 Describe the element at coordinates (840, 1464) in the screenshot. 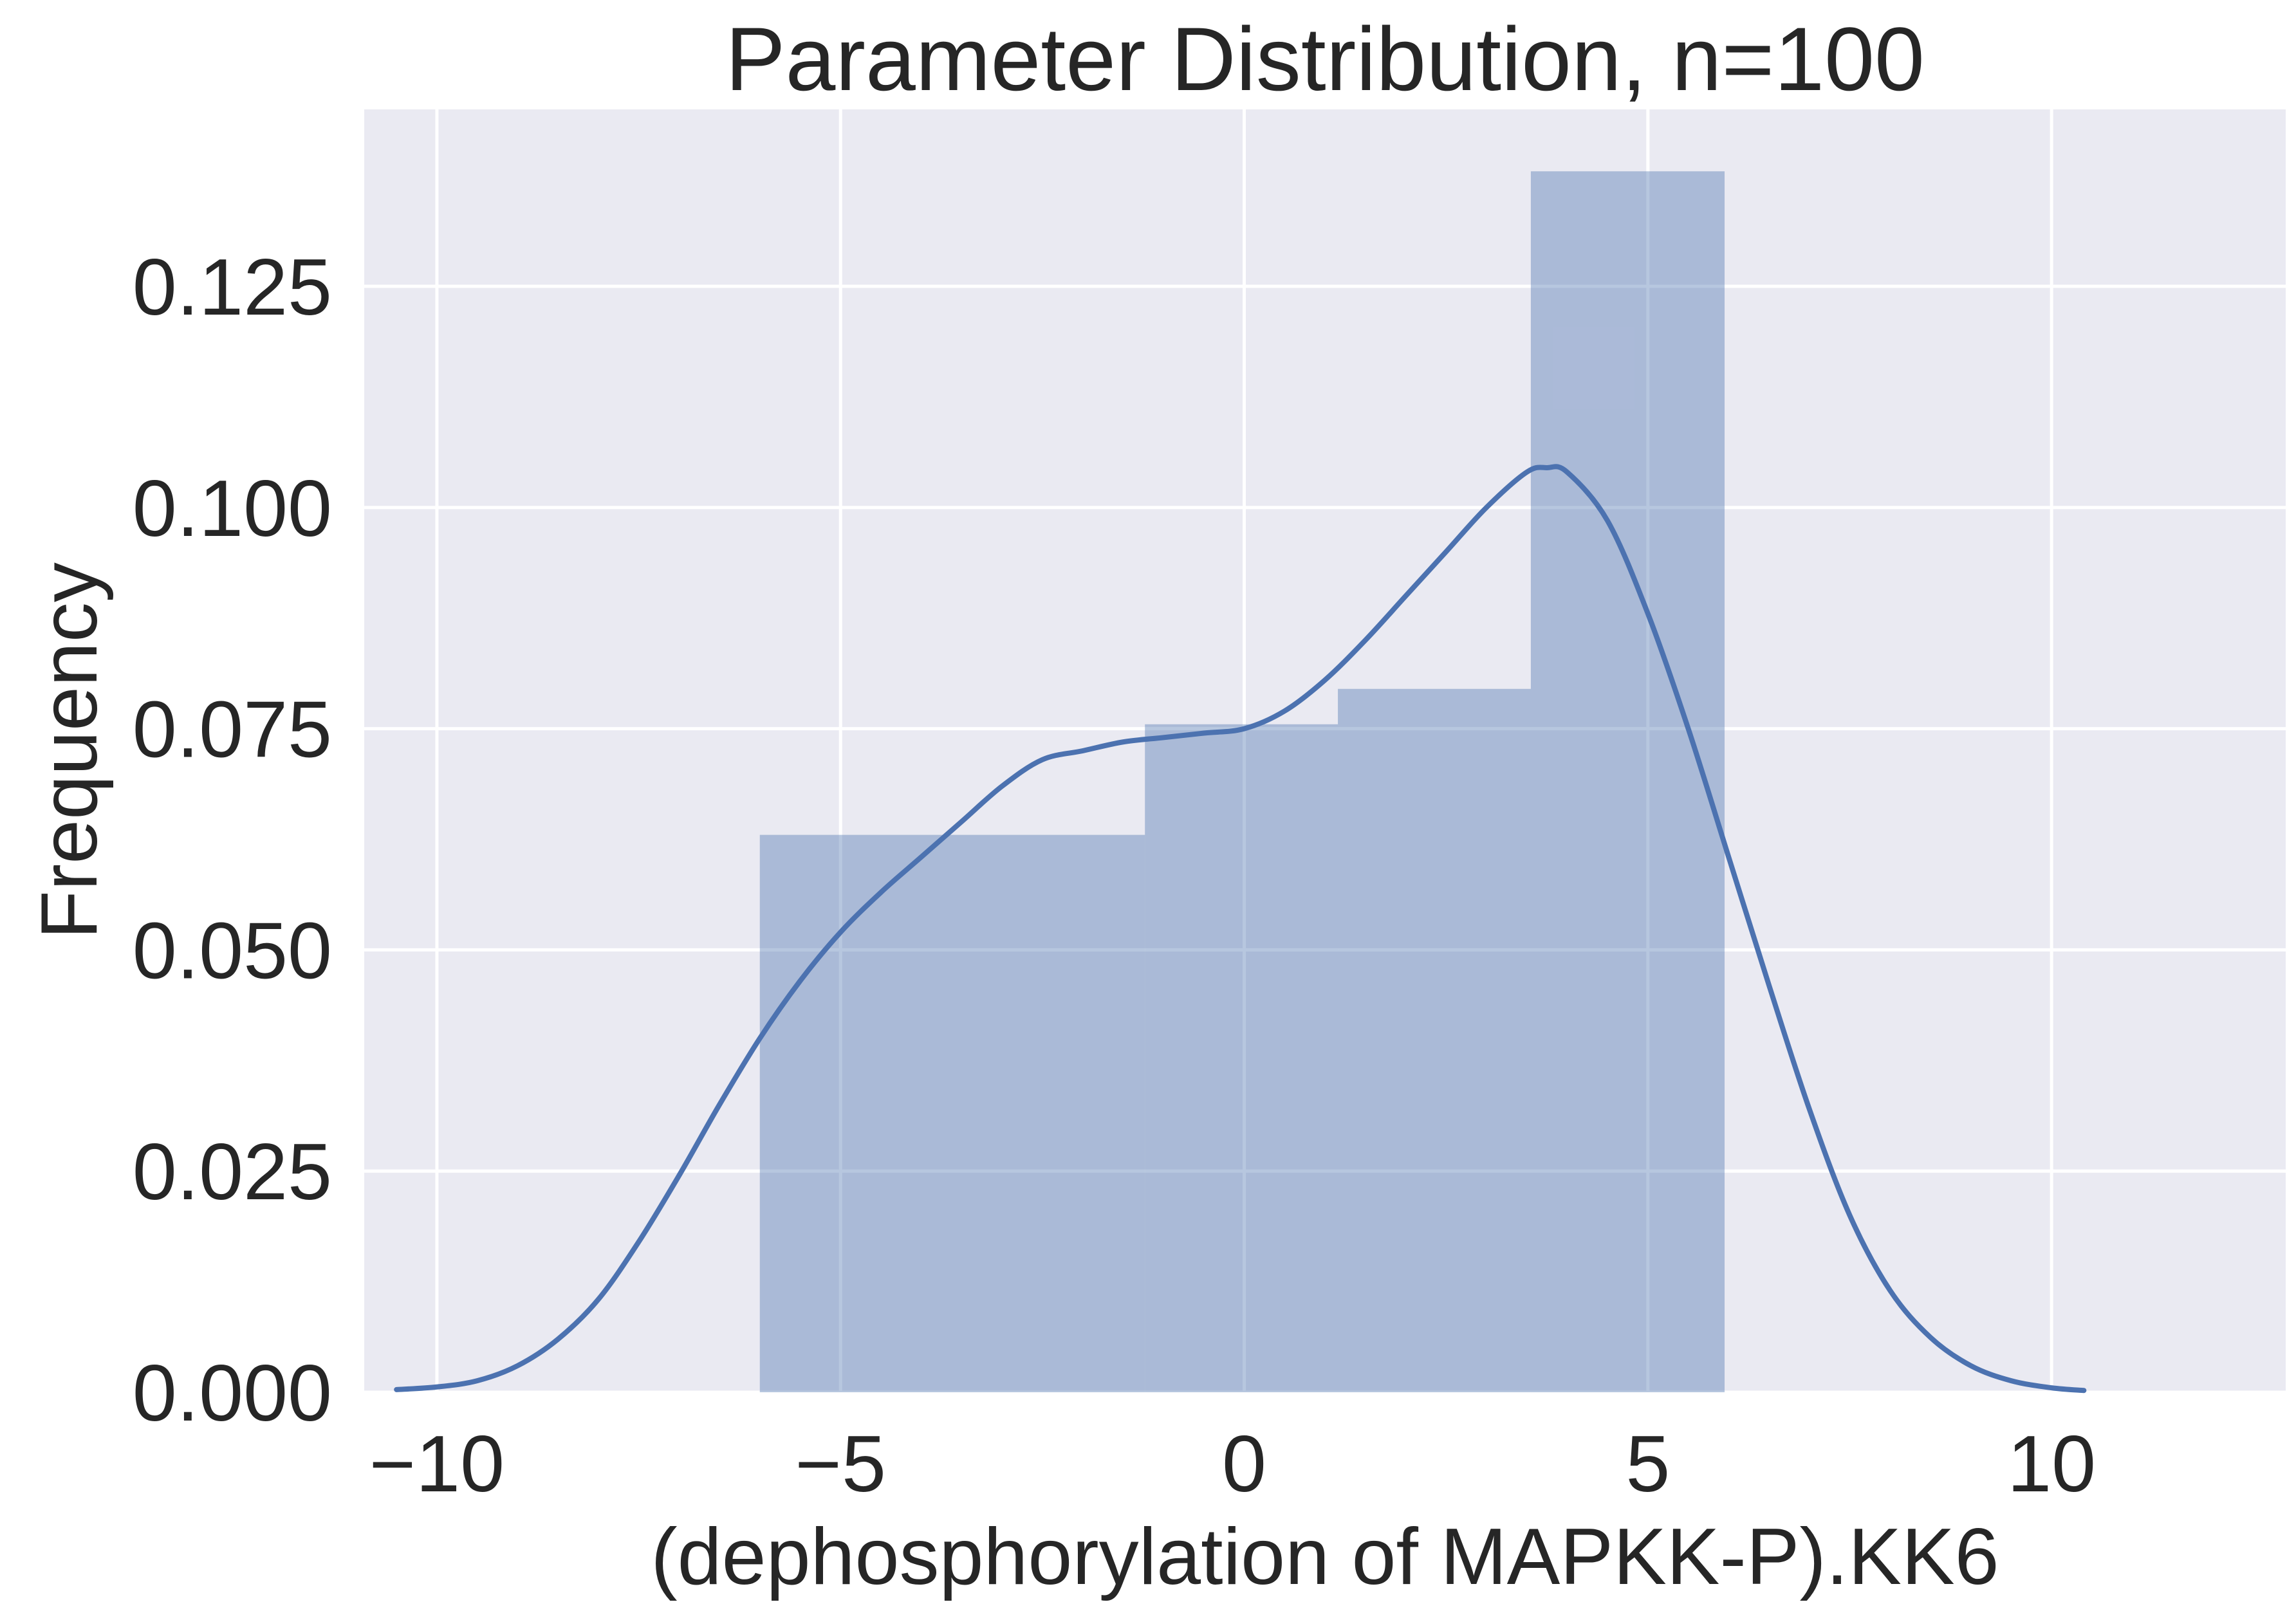

I see `x-tick-label-1: −5` at that location.